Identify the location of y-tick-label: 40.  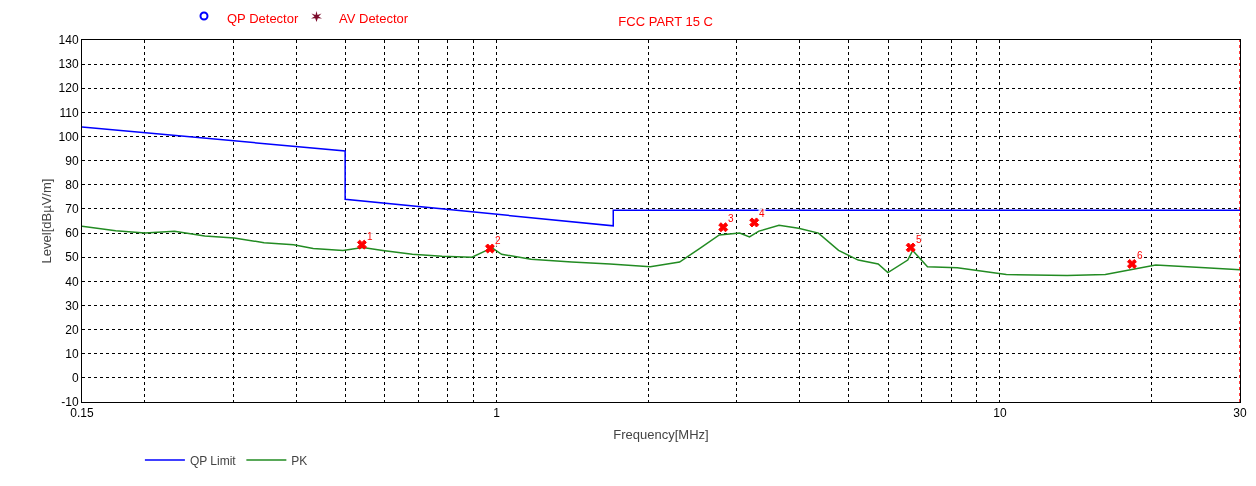
(72, 281).